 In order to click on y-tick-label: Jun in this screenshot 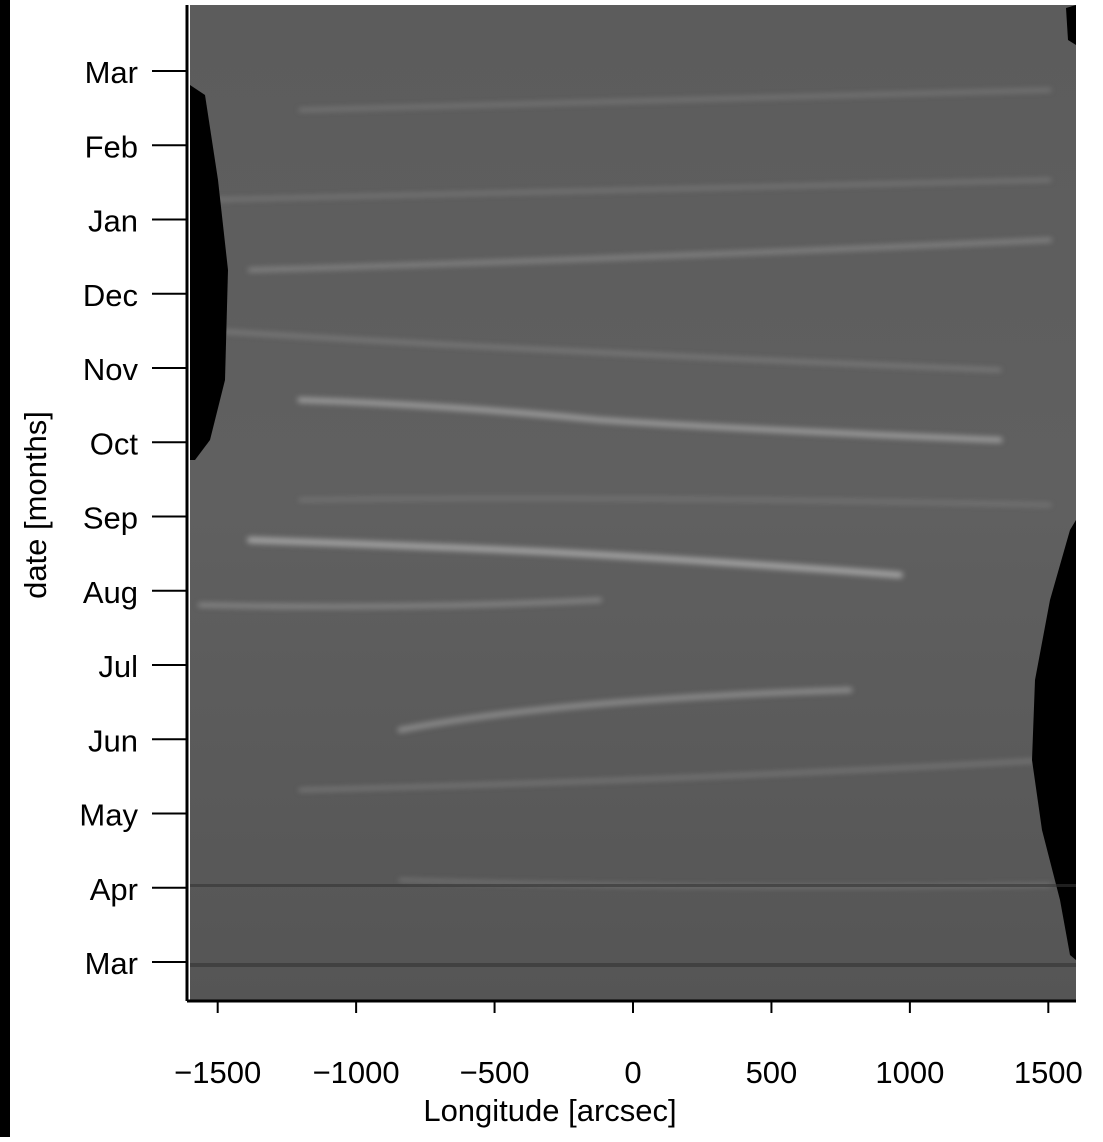, I will do `click(113, 740)`.